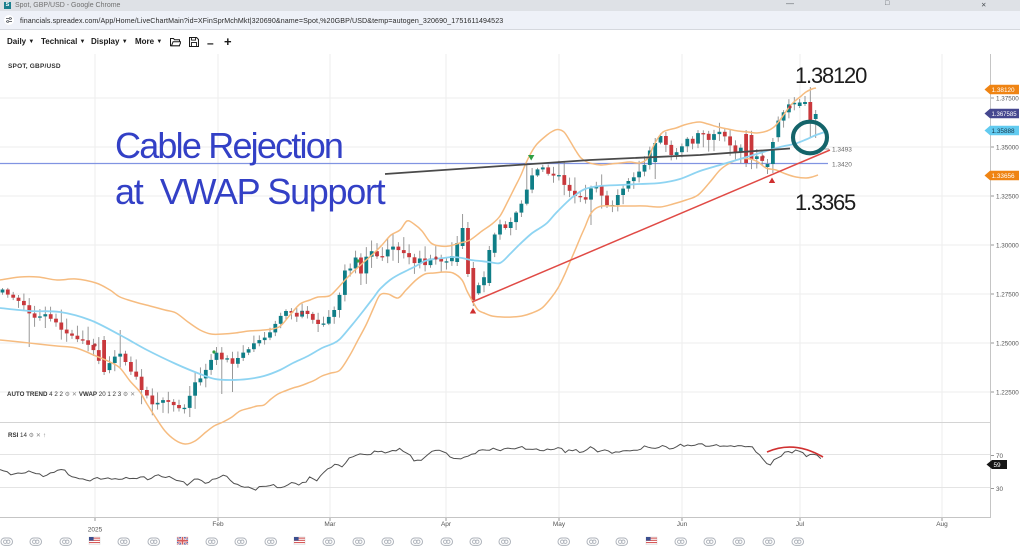  Describe the element at coordinates (228, 145) in the screenshot. I see `svg-text: Cable Rejection` at that location.